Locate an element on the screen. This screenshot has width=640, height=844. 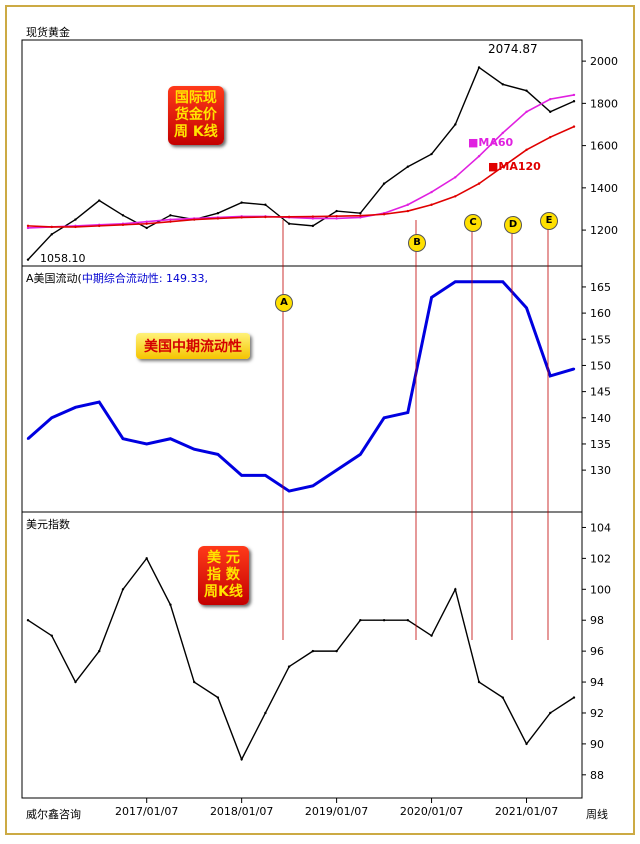
y-tick-label: 165 is located at coordinates (600, 287).